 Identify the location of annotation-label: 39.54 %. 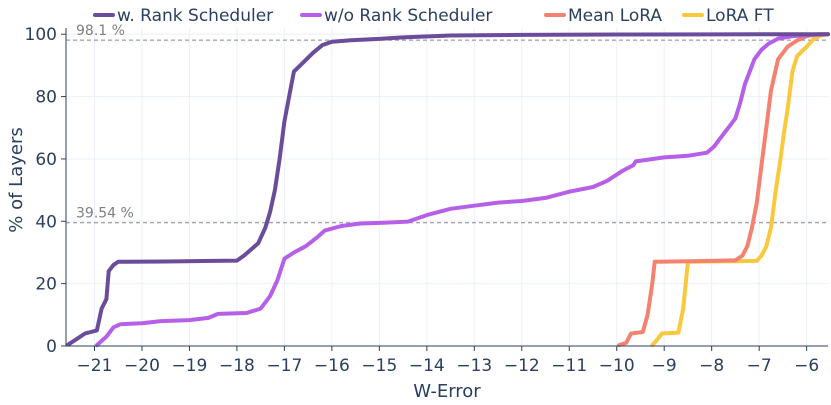
(105, 214).